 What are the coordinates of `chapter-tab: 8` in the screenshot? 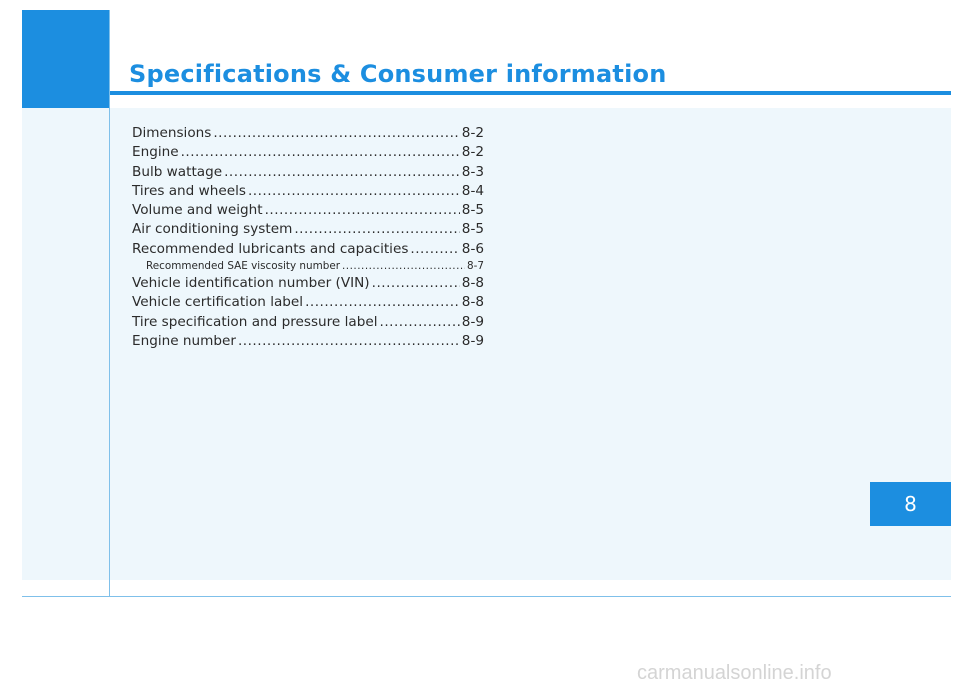 It's located at (910, 504).